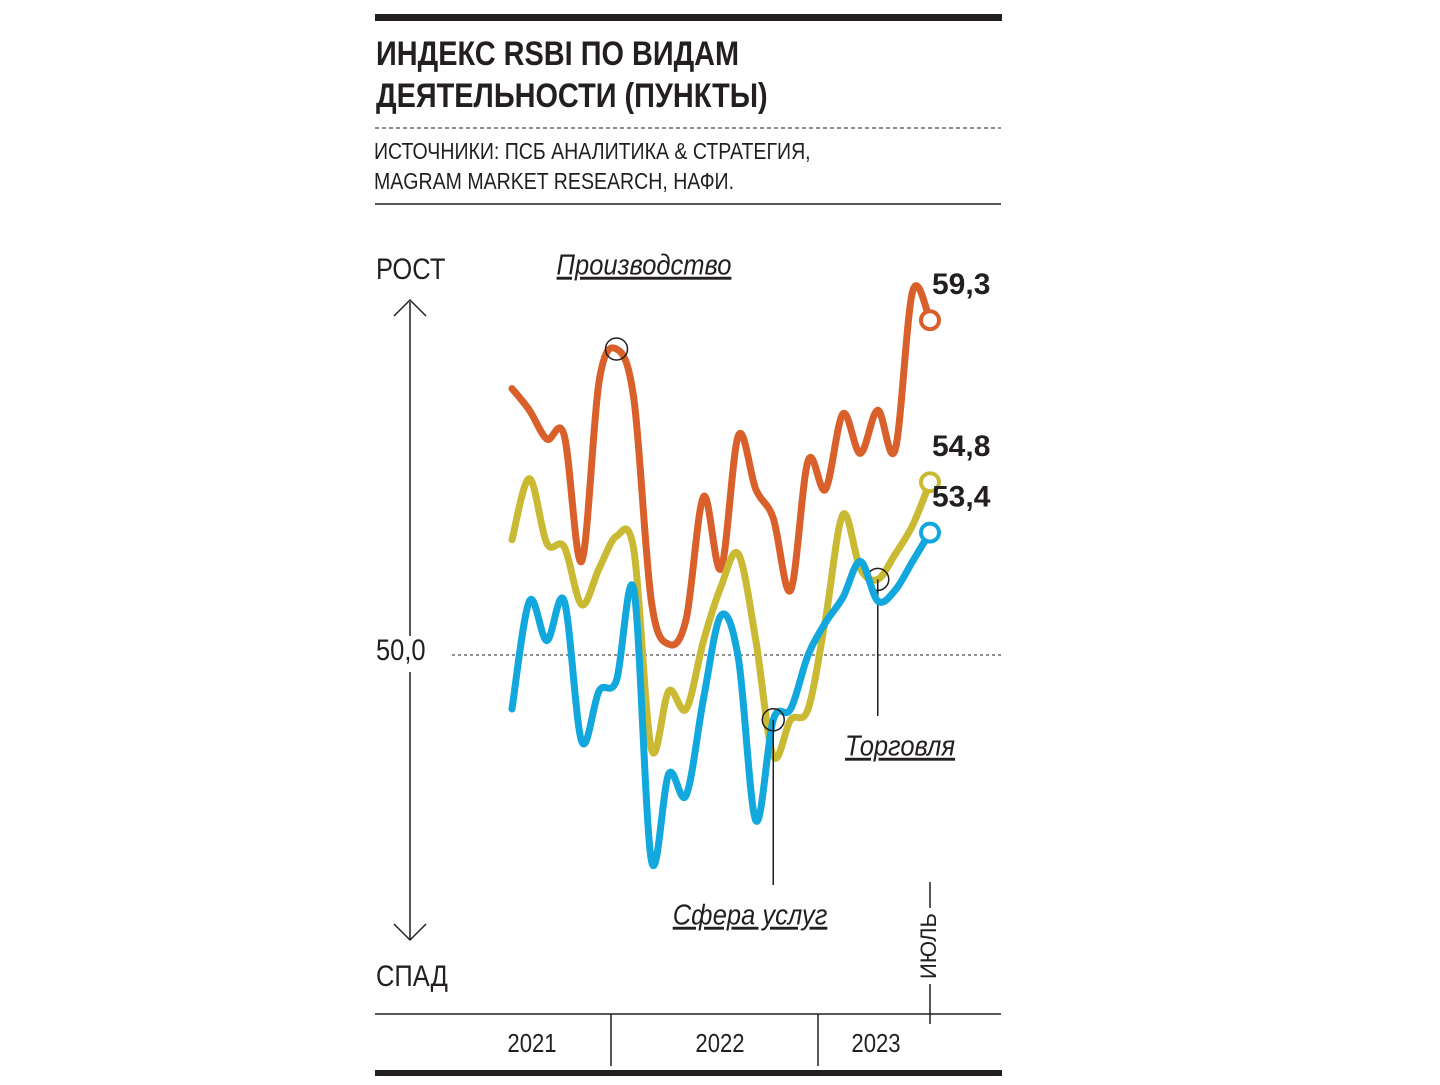  What do you see at coordinates (688, 17) in the screenshot?
I see `top-bar` at bounding box center [688, 17].